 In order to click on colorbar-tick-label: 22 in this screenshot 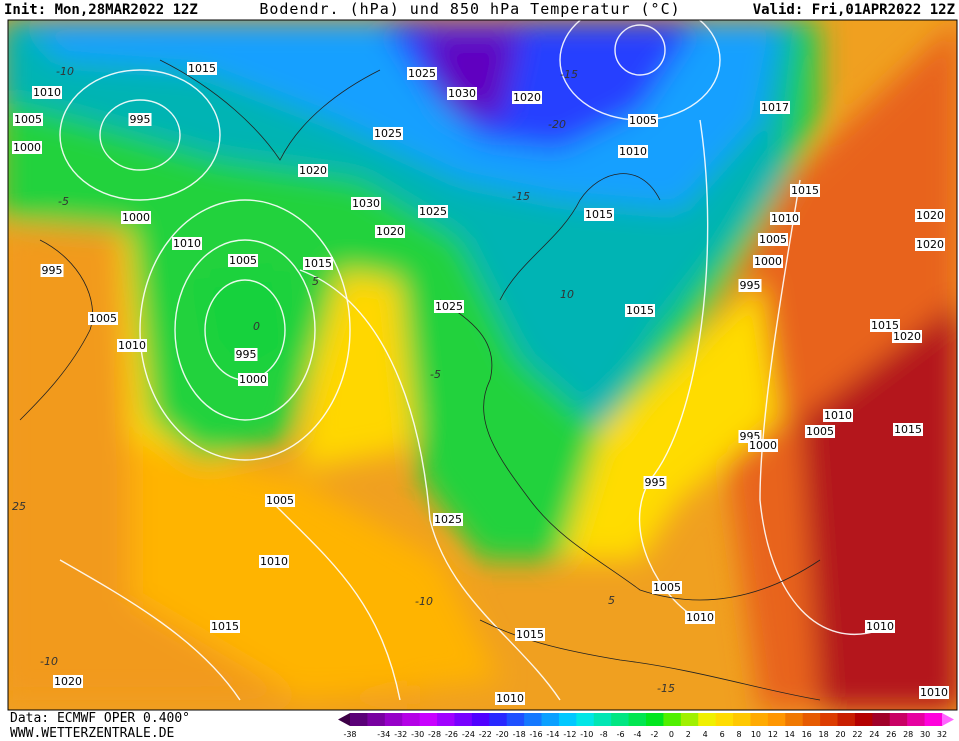, I will do `click(857, 734)`.